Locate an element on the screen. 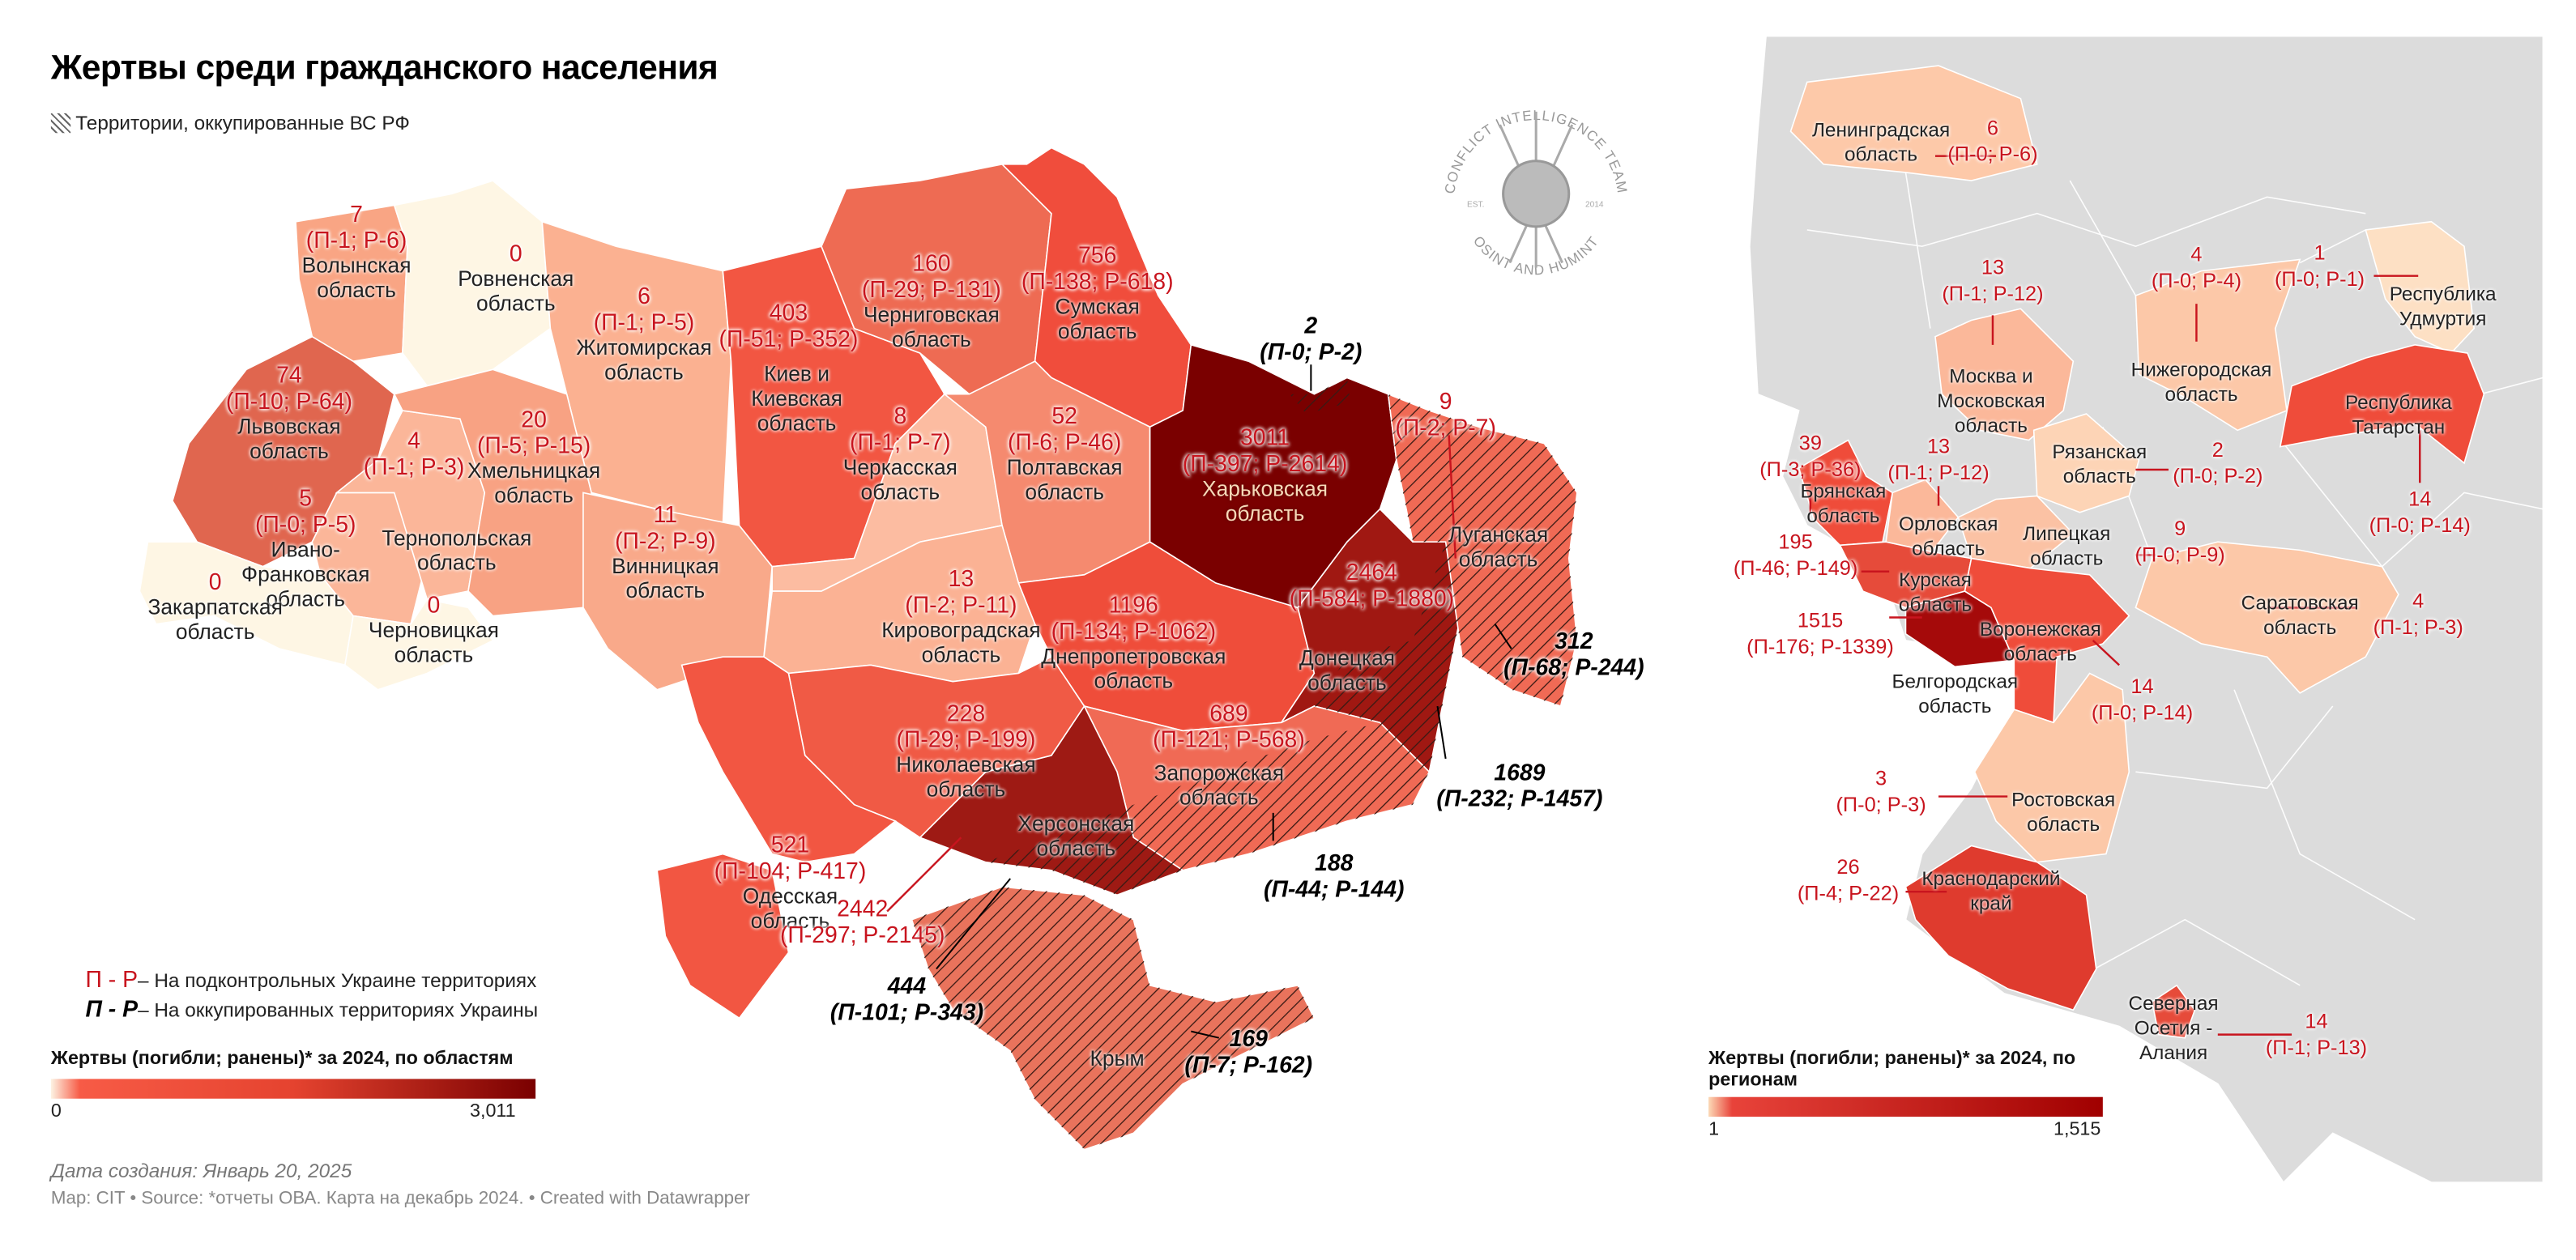 Image resolution: width=2576 pixels, height=1260 pixels. oblast-name-line: Киев и is located at coordinates (797, 374).